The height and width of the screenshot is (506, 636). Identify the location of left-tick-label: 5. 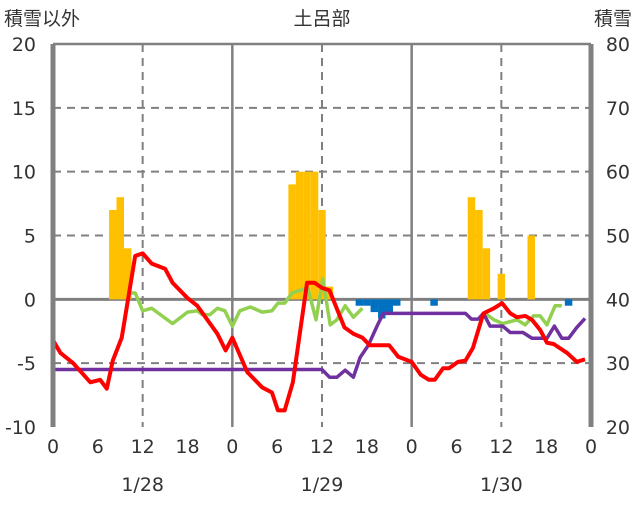
(30, 237).